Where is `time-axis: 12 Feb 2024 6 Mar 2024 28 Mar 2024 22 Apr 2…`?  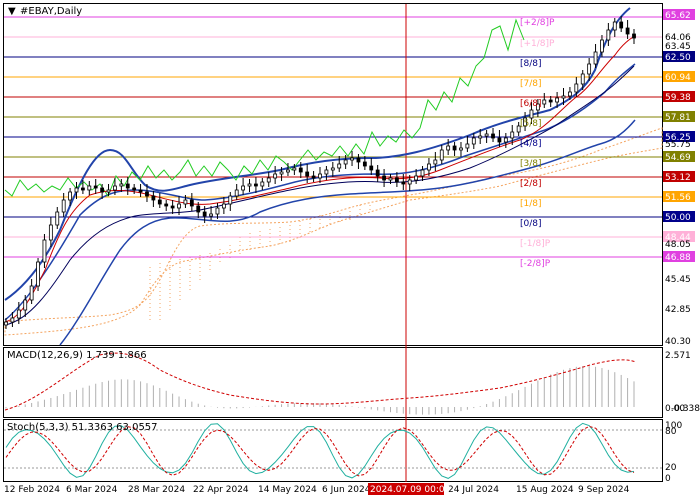 time-axis: 12 Feb 2024 6 Mar 2024 28 Mar 2024 22 Apr 2… is located at coordinates (317, 490).